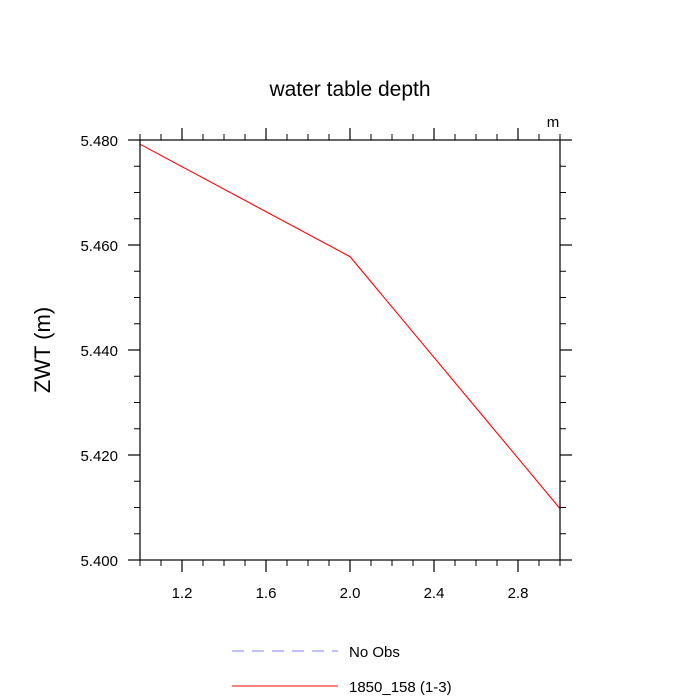 The width and height of the screenshot is (700, 700). What do you see at coordinates (349, 89) in the screenshot?
I see `chart-title: water table depth` at bounding box center [349, 89].